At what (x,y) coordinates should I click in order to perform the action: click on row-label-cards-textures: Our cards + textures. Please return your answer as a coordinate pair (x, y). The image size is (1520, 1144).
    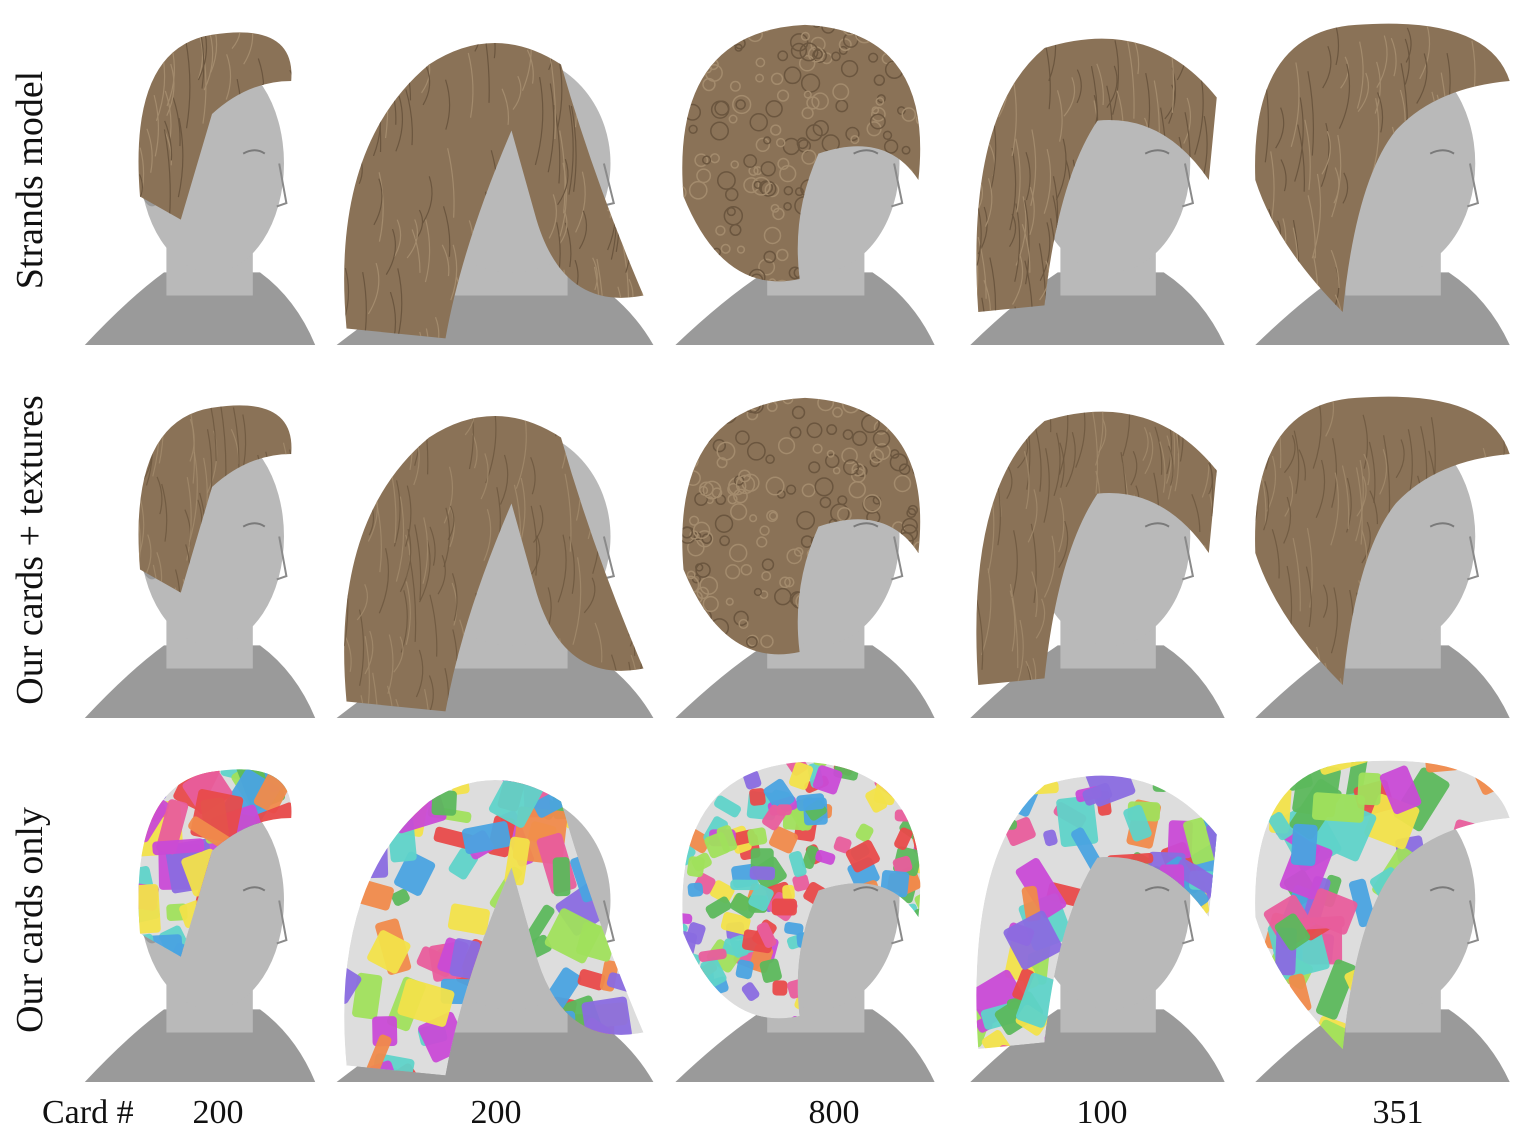
    Looking at the image, I should click on (30, 550).